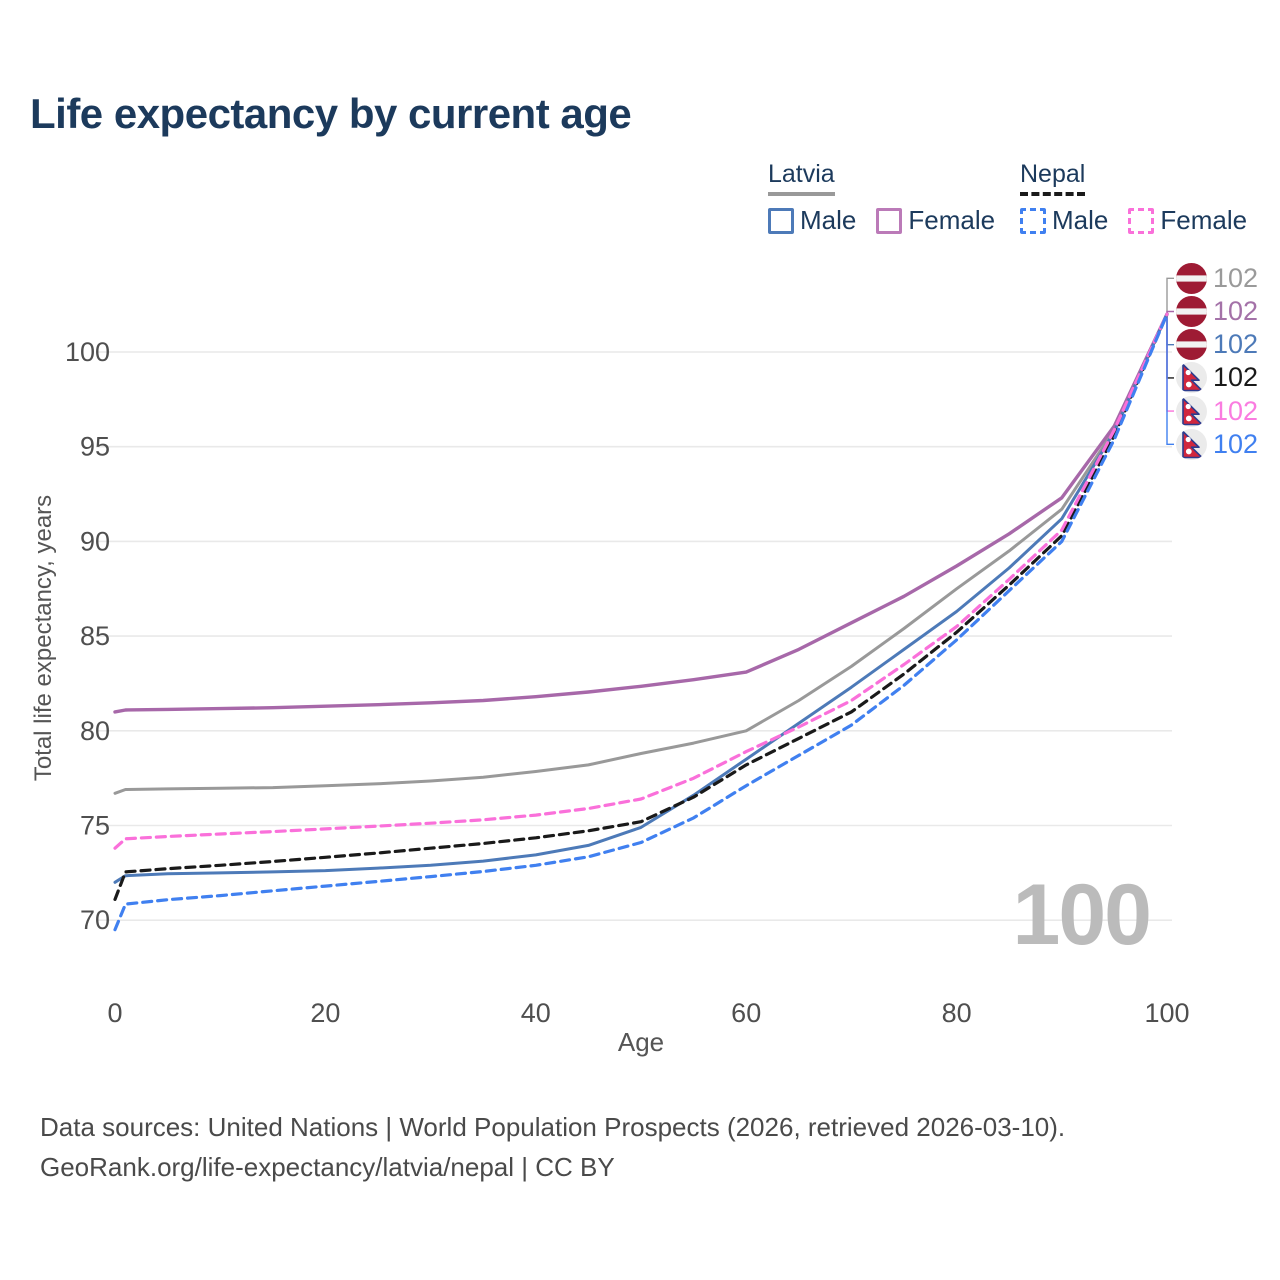 The image size is (1280, 1280). Describe the element at coordinates (1053, 178) in the screenshot. I see `legend-country-nepal: Nepal` at that location.